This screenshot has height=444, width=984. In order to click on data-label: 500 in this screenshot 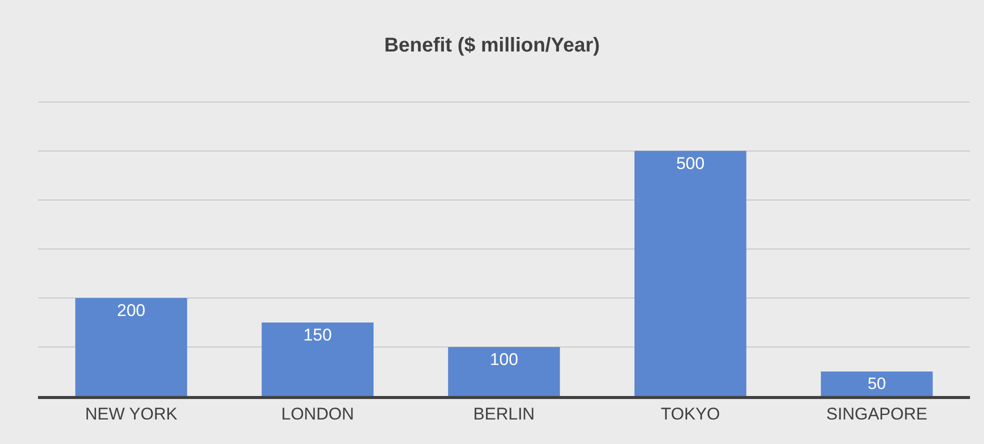, I will do `click(690, 163)`.